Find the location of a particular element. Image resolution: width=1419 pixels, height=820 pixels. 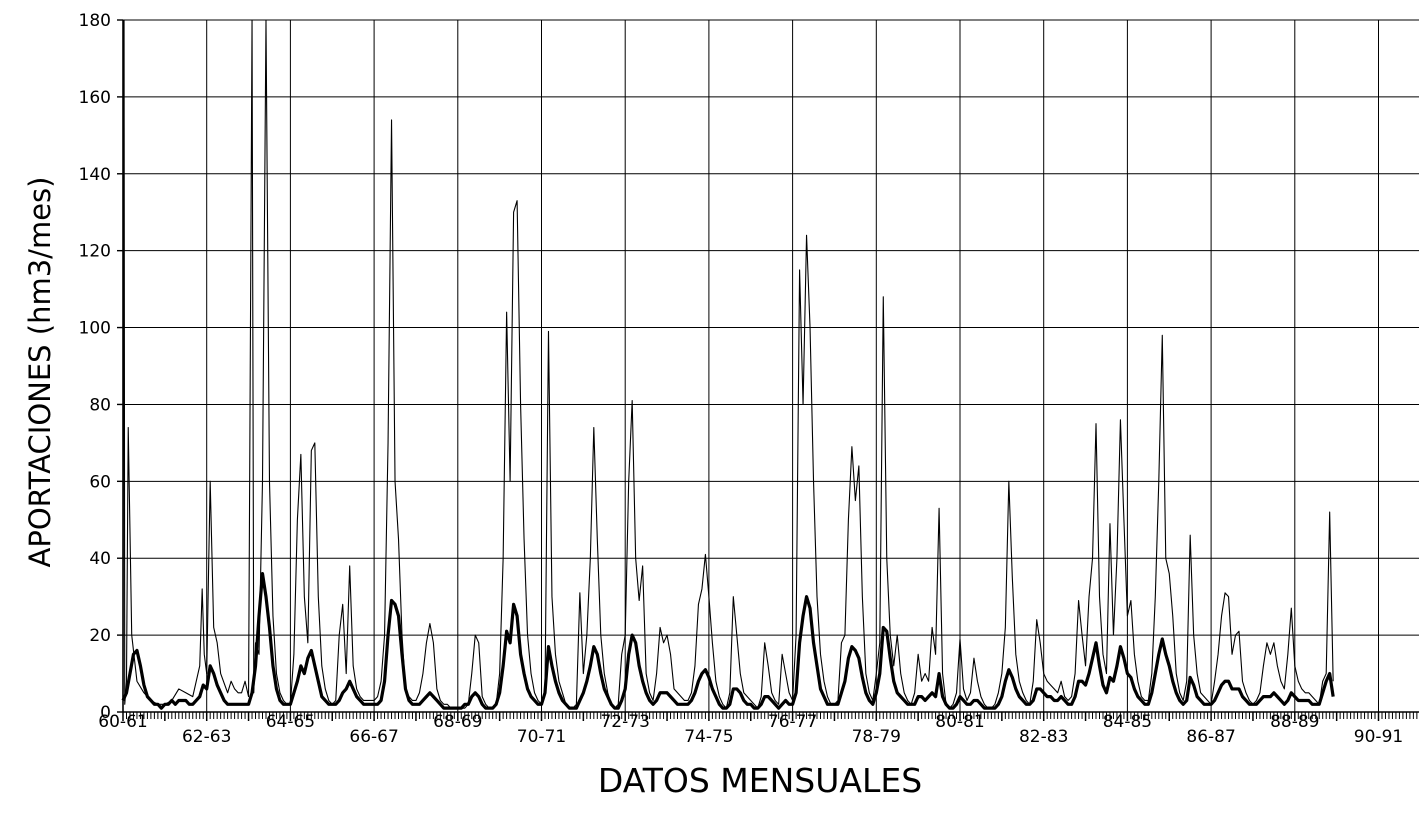

x-tick-label: 86-87 is located at coordinates (1210, 737).